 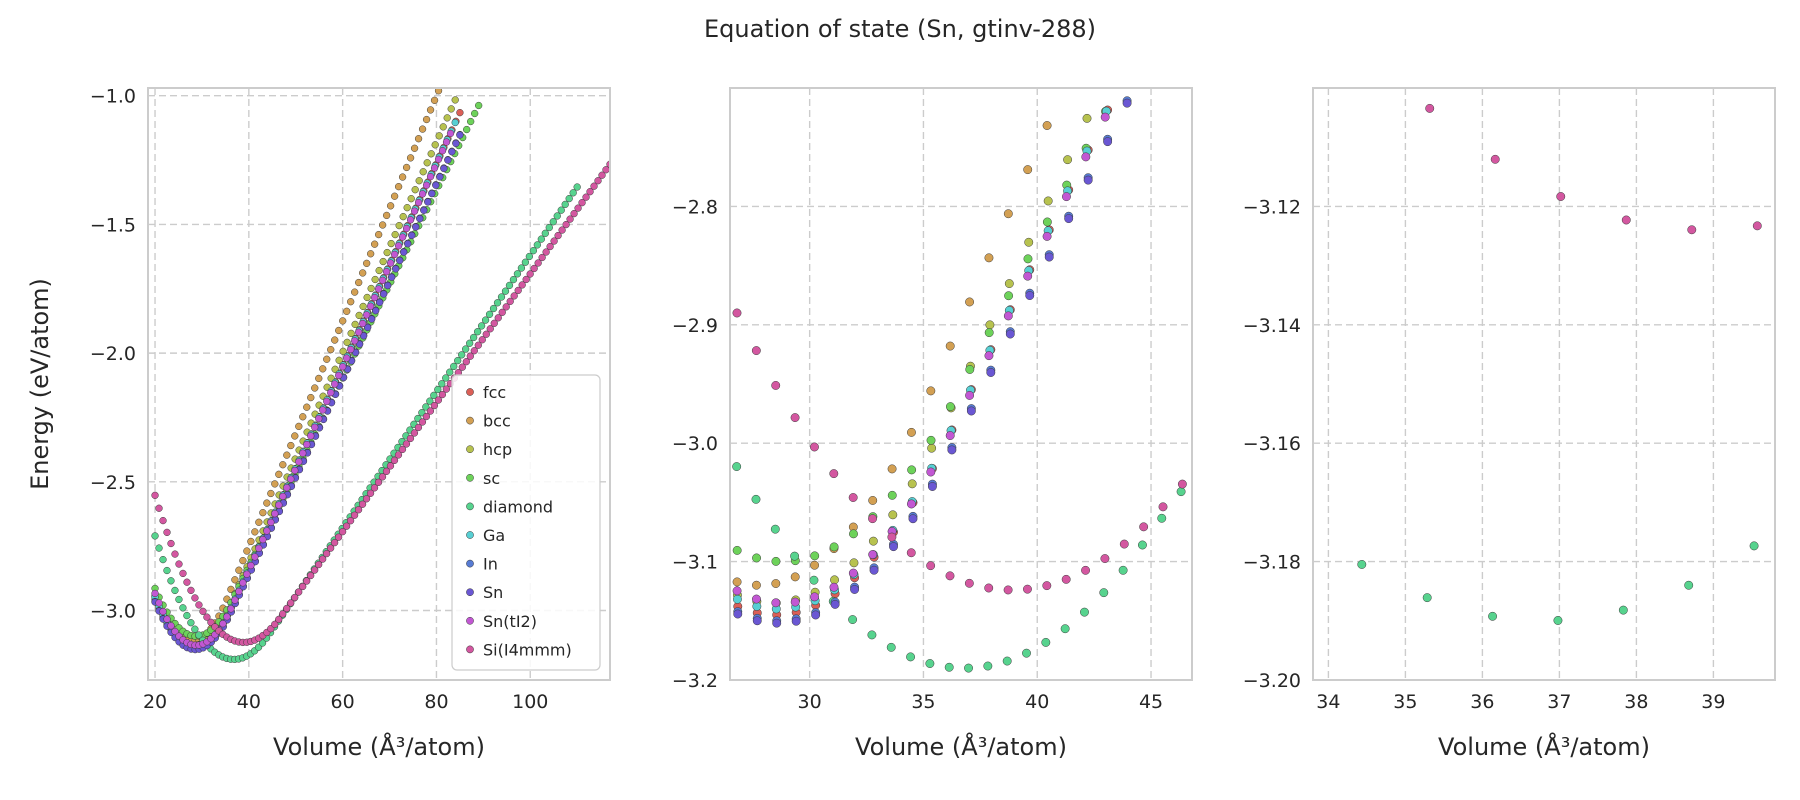 What do you see at coordinates (1713, 702) in the screenshot?
I see `x-tick-label: 39` at bounding box center [1713, 702].